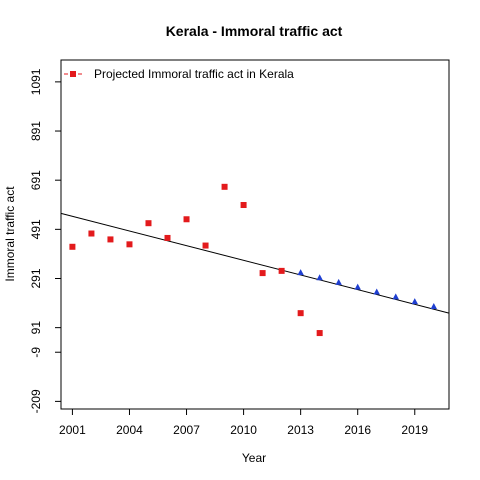 The height and width of the screenshot is (480, 480). I want to click on y-tick-label: -209, so click(36, 401).